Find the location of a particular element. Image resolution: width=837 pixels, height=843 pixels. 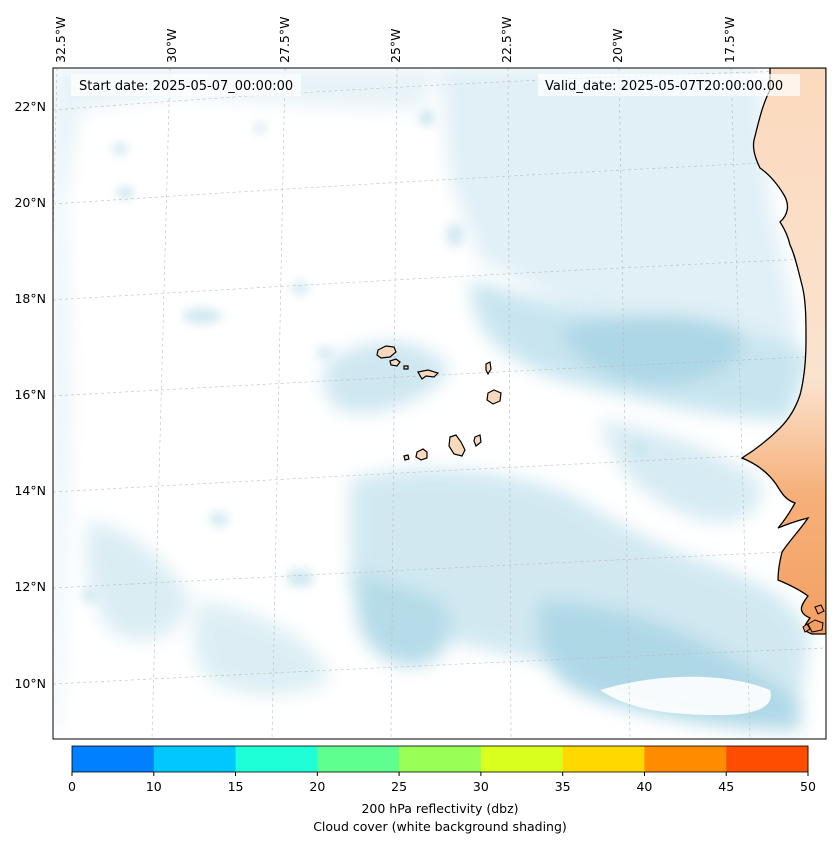

colorbar-tick-label: 40 is located at coordinates (644, 786).